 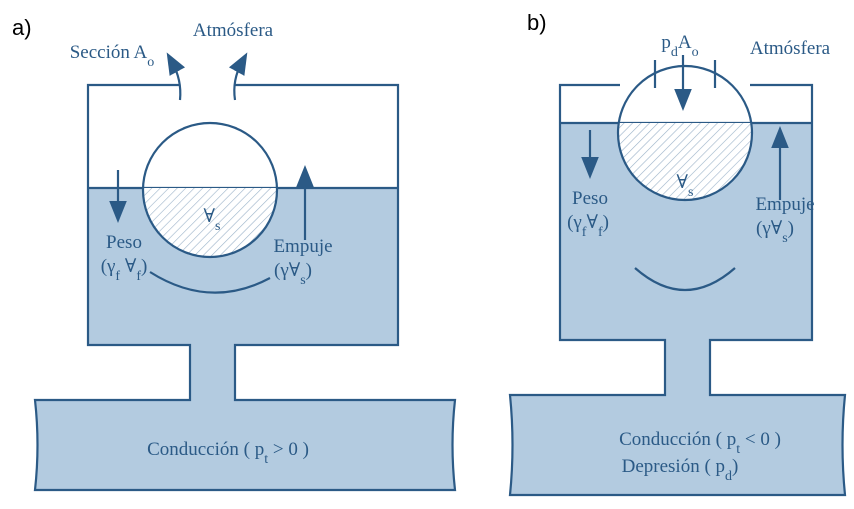 I want to click on weight-formula: (γf ∀f), so click(x=124, y=270).